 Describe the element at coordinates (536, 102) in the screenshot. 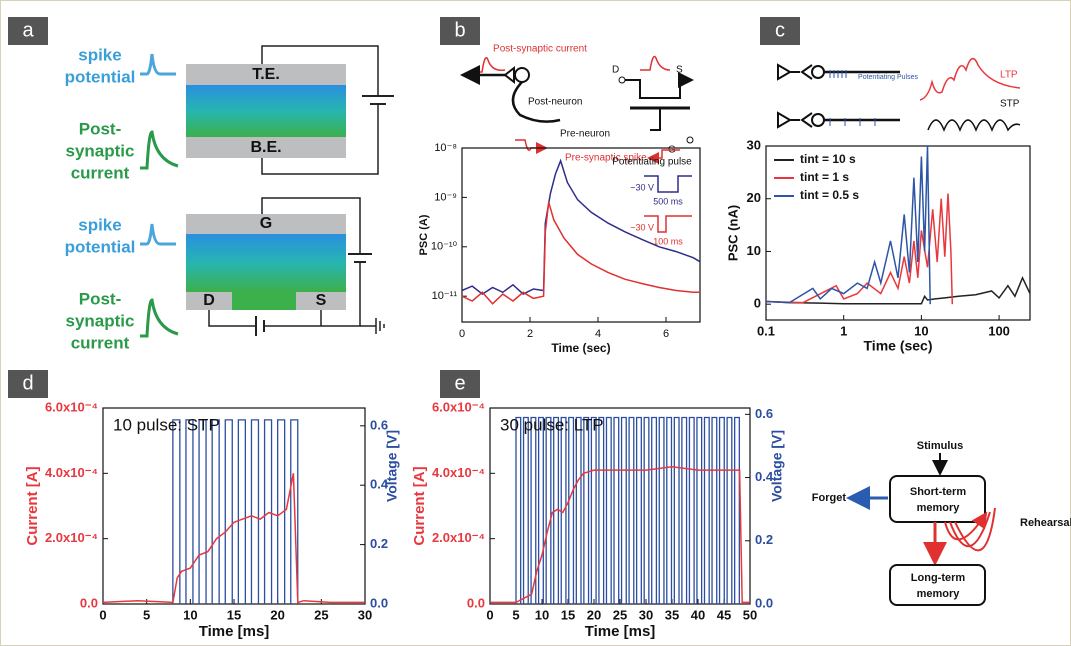

I see `dendrite` at that location.